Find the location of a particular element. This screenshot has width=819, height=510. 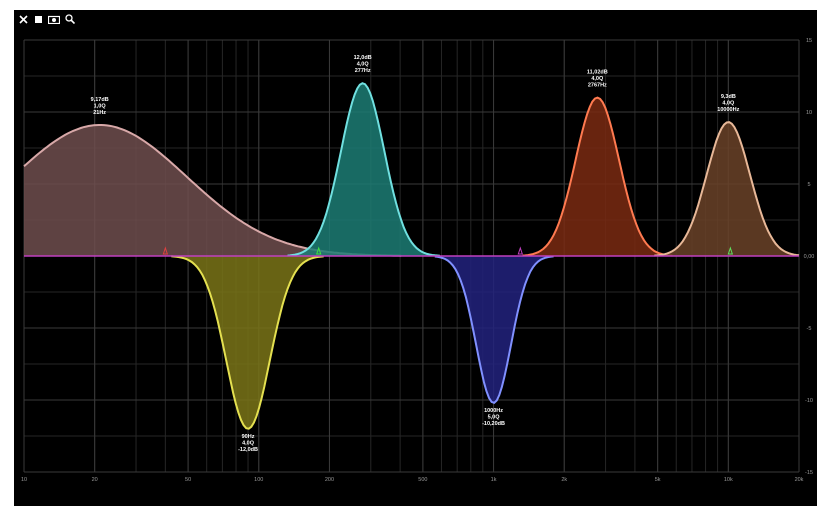

x-tick-label: 100 is located at coordinates (258, 480).